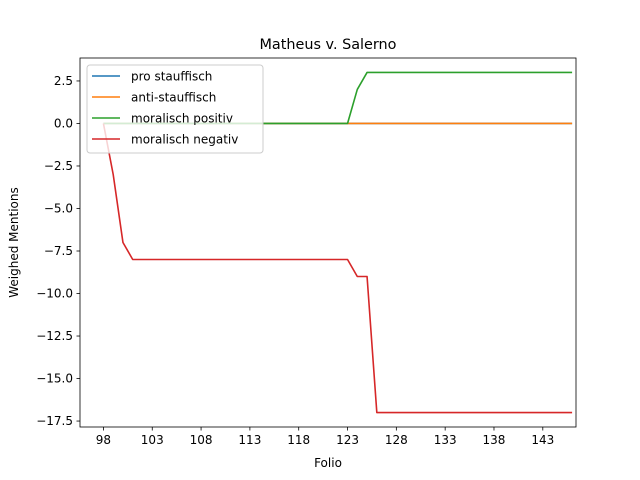  I want to click on y-axis-label: Weighed Mentions, so click(14, 242).